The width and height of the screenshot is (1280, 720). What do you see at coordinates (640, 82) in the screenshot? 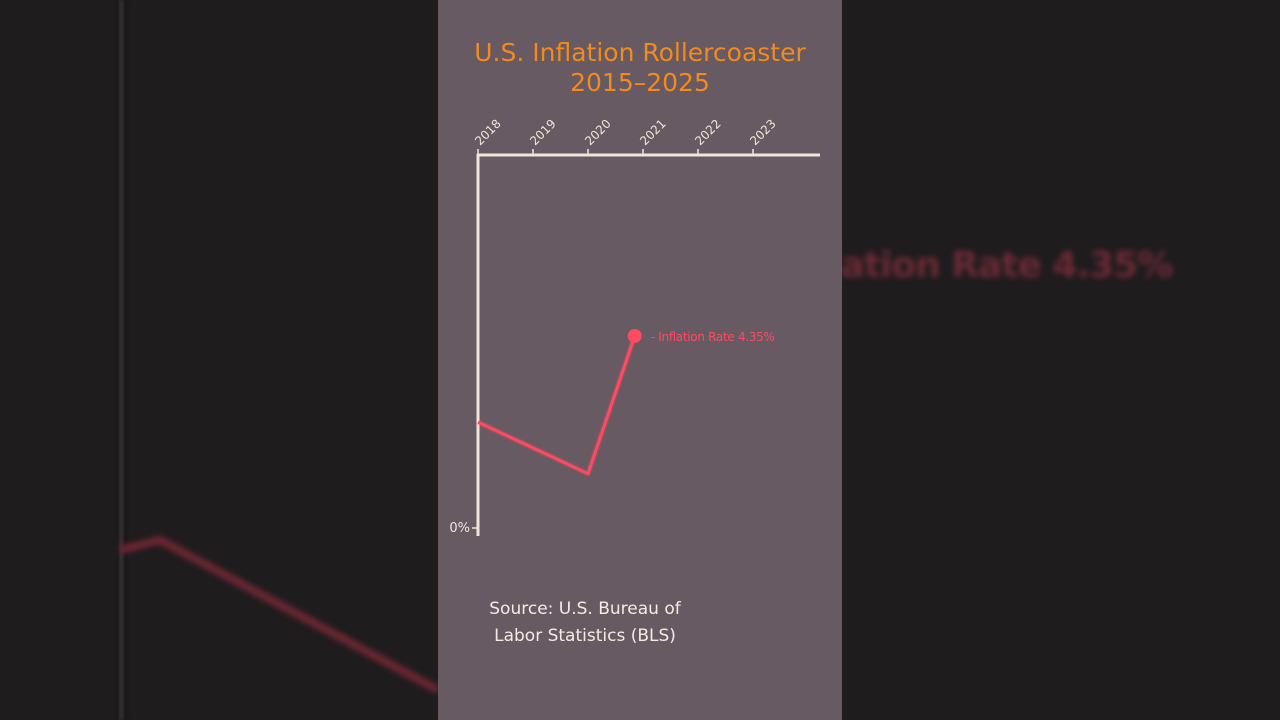
I see `chart-title-line2: 2015–2025` at bounding box center [640, 82].